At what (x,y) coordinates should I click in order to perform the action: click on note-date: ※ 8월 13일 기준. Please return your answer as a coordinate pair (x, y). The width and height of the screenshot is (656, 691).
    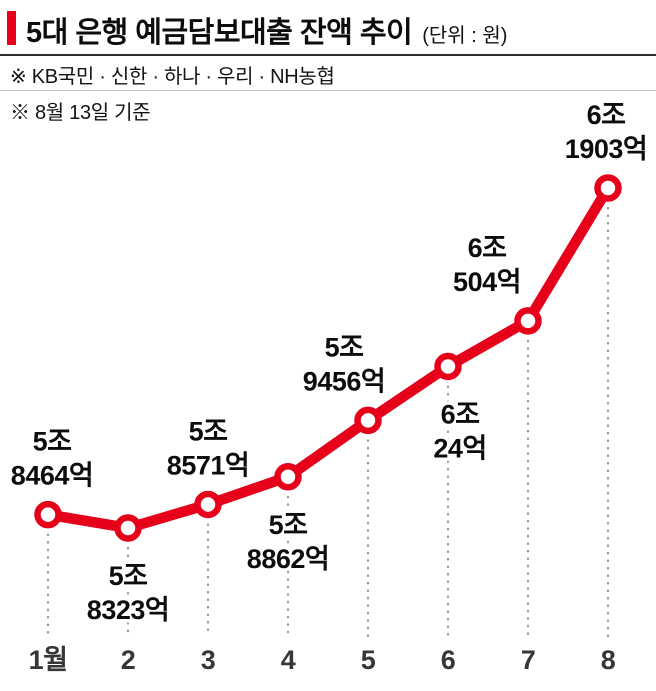
    Looking at the image, I should click on (80, 113).